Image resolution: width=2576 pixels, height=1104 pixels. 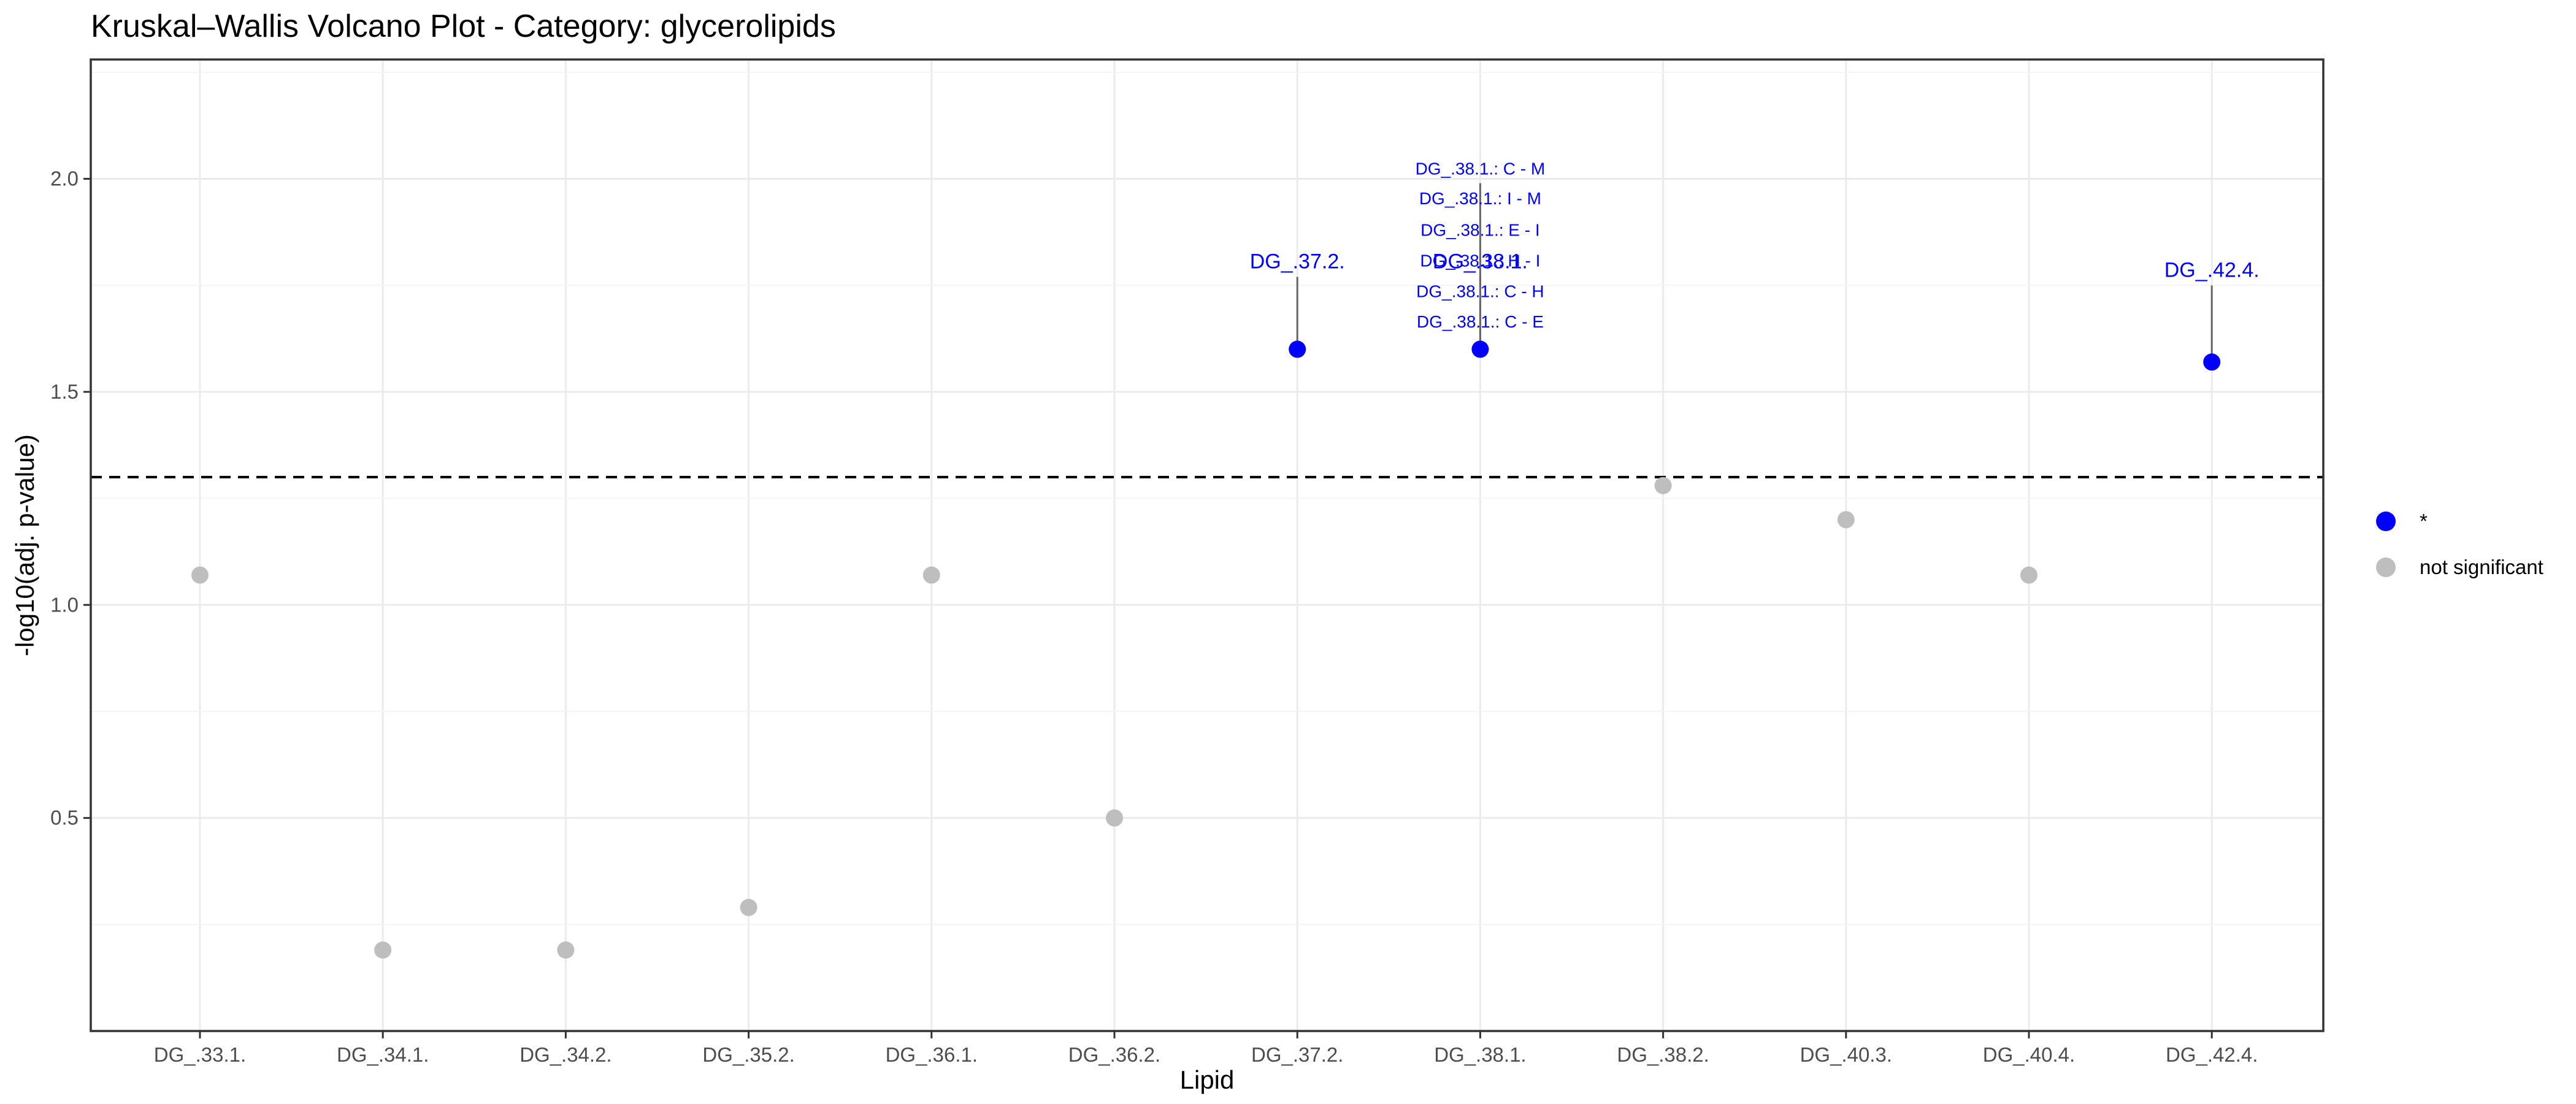 I want to click on y-axis-title: -log10(adj. p-value), so click(x=24, y=545).